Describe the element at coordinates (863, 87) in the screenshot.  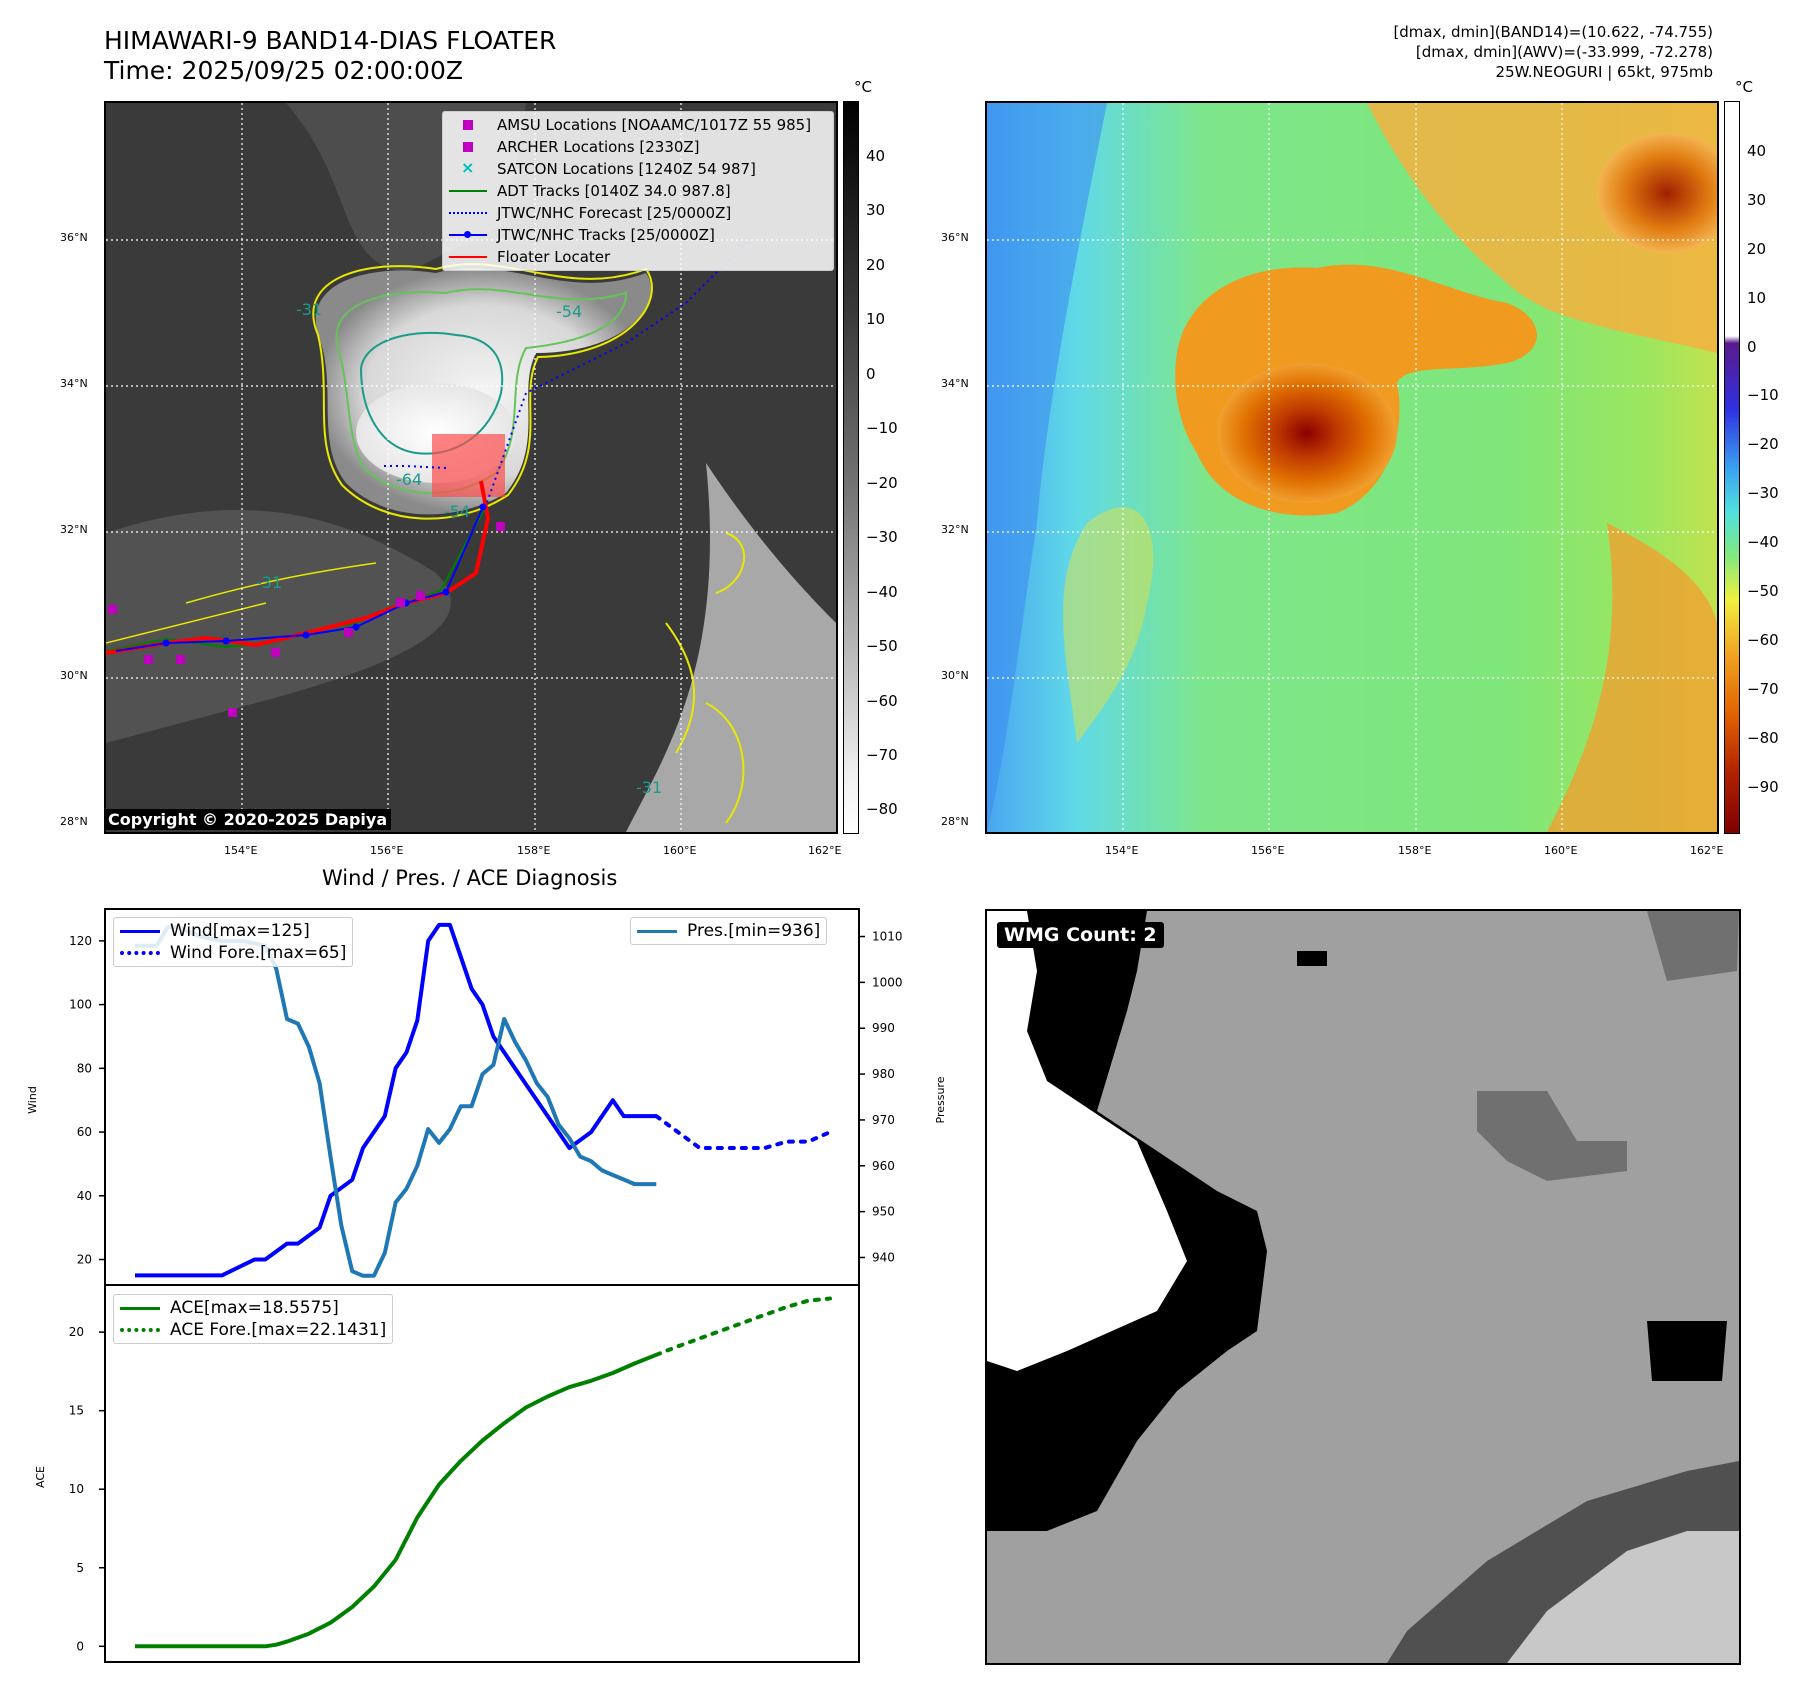
I see `ir-colorbar-unit: °C` at that location.